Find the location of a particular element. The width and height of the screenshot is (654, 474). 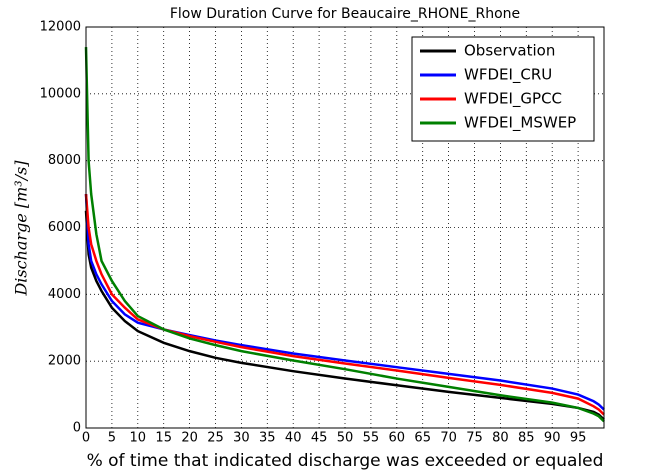

x-tick-label: 5 is located at coordinates (112, 438).